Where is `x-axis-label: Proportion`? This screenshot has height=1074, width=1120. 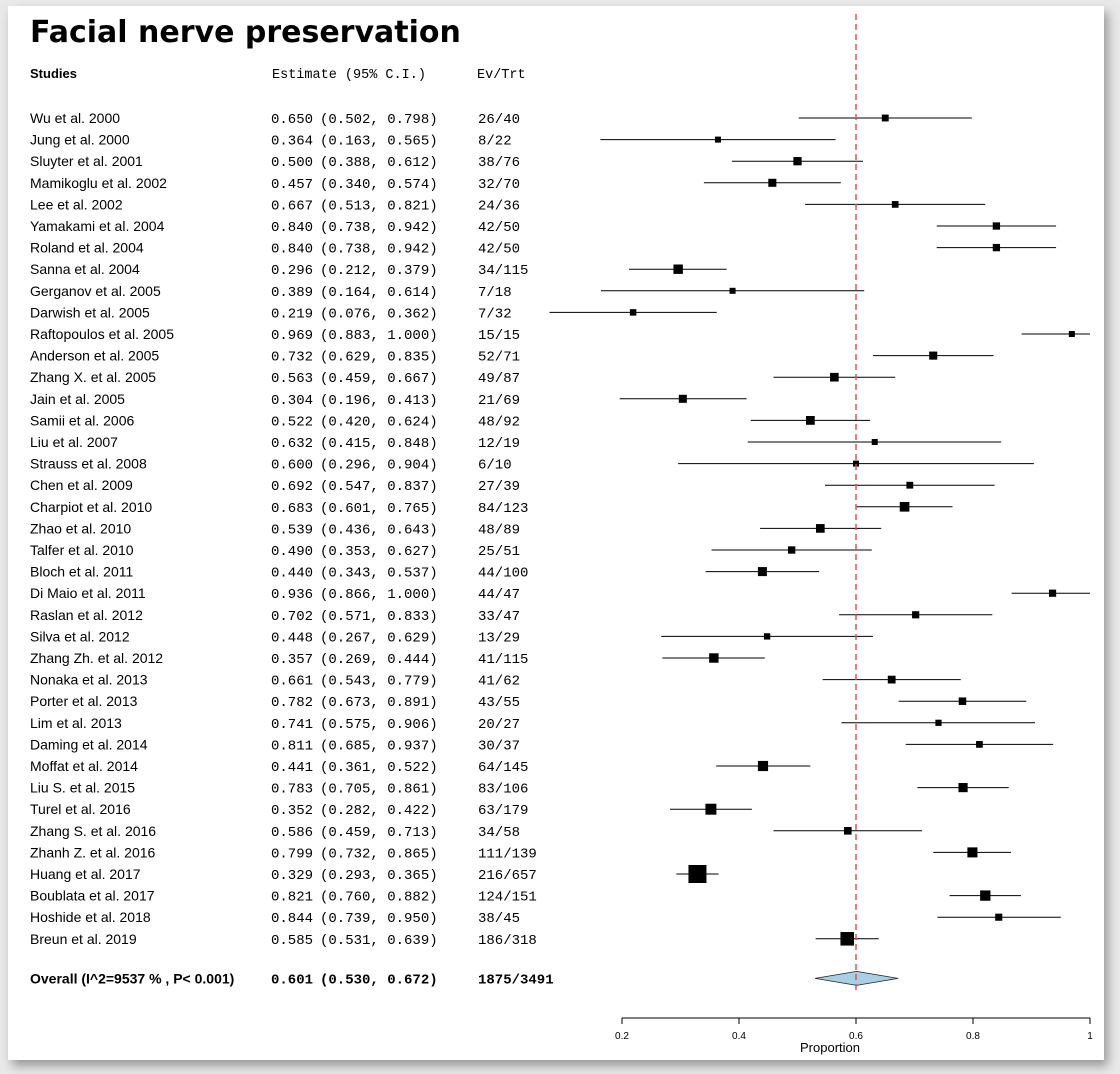 x-axis-label: Proportion is located at coordinates (830, 1047).